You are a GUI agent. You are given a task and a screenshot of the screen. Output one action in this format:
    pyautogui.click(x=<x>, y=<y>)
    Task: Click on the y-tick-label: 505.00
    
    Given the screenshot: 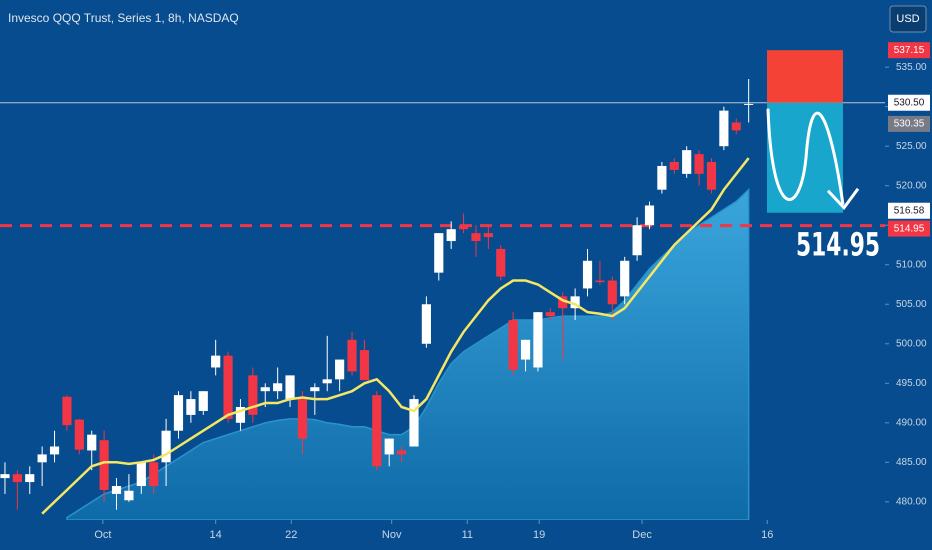 What is the action you would take?
    pyautogui.click(x=911, y=304)
    